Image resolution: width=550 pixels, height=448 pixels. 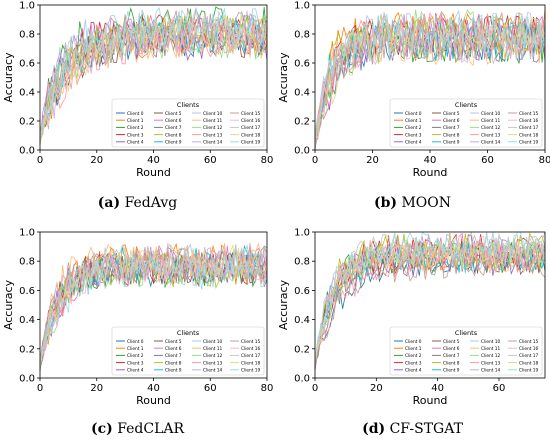 What do you see at coordinates (412, 203) in the screenshot?
I see `caption-b: (b) MOON` at bounding box center [412, 203].